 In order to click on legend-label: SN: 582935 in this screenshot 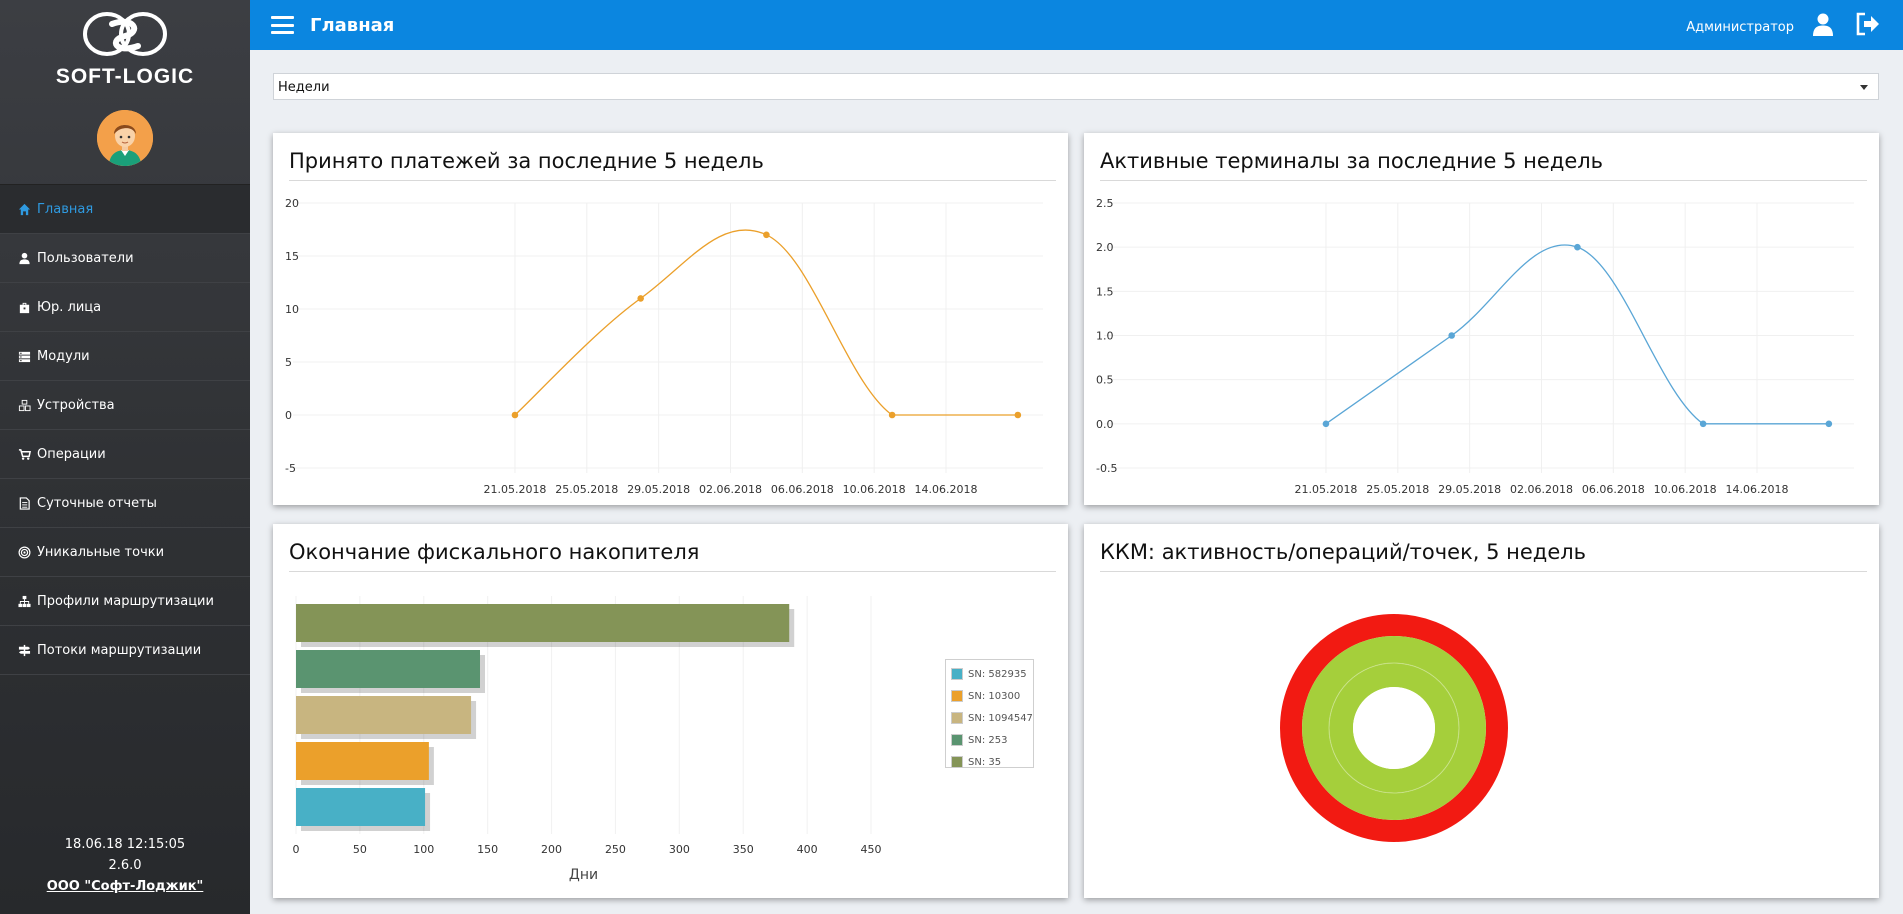, I will do `click(997, 674)`.